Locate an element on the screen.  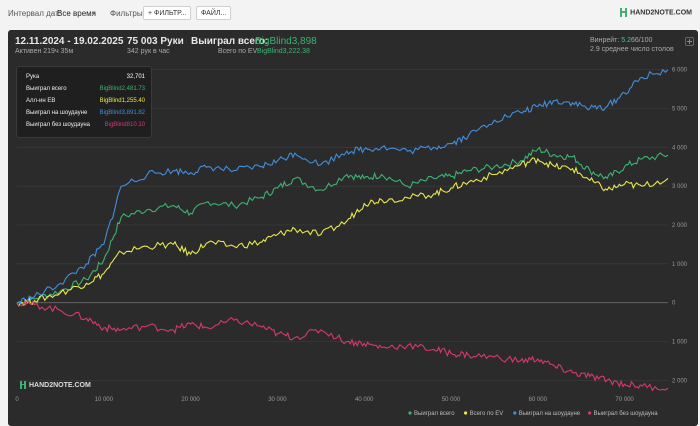
winrate-label: Винрейт: is located at coordinates (605, 40).